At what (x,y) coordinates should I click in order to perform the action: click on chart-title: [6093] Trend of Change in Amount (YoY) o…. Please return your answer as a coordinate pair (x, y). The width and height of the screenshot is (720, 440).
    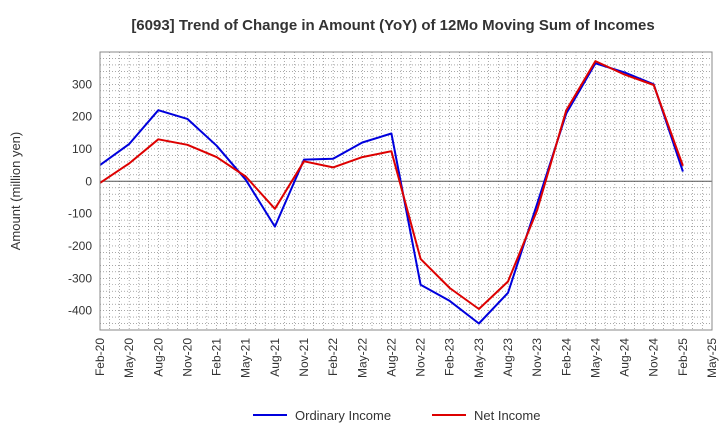
    Looking at the image, I should click on (392, 25).